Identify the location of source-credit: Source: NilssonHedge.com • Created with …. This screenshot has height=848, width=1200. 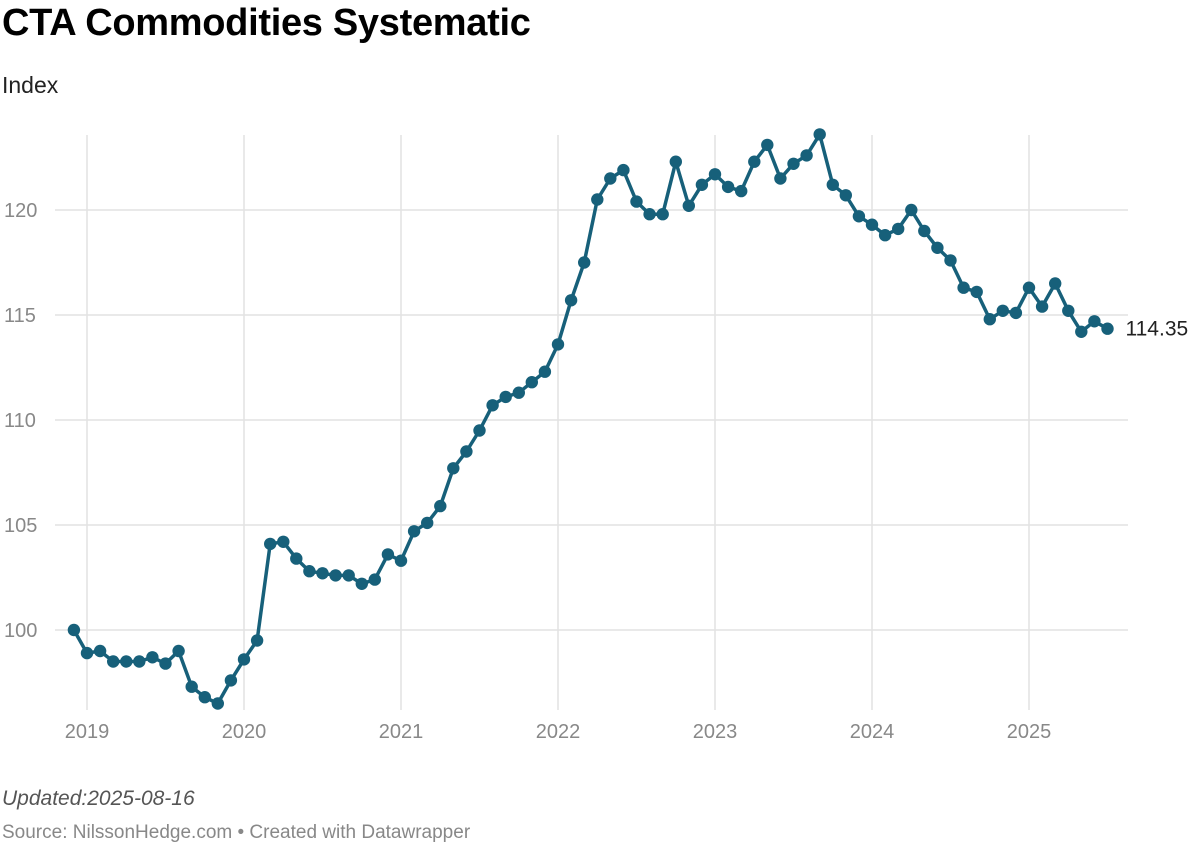
(236, 832).